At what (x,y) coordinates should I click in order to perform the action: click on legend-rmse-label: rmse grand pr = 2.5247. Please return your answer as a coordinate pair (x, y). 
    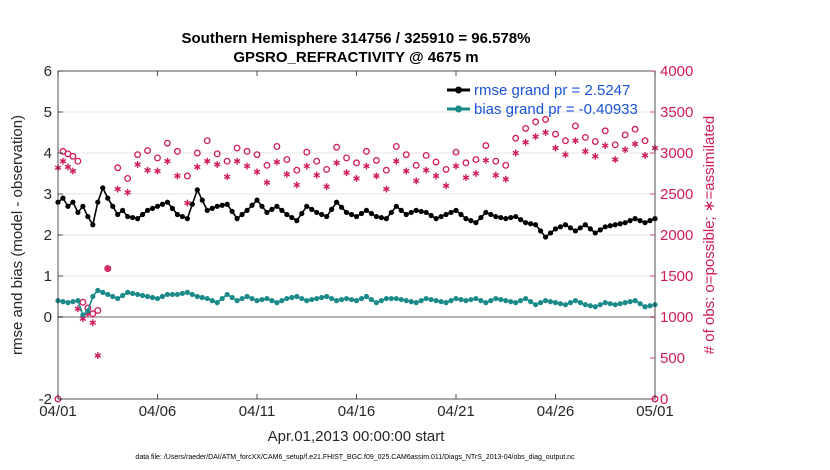
    Looking at the image, I should click on (552, 90).